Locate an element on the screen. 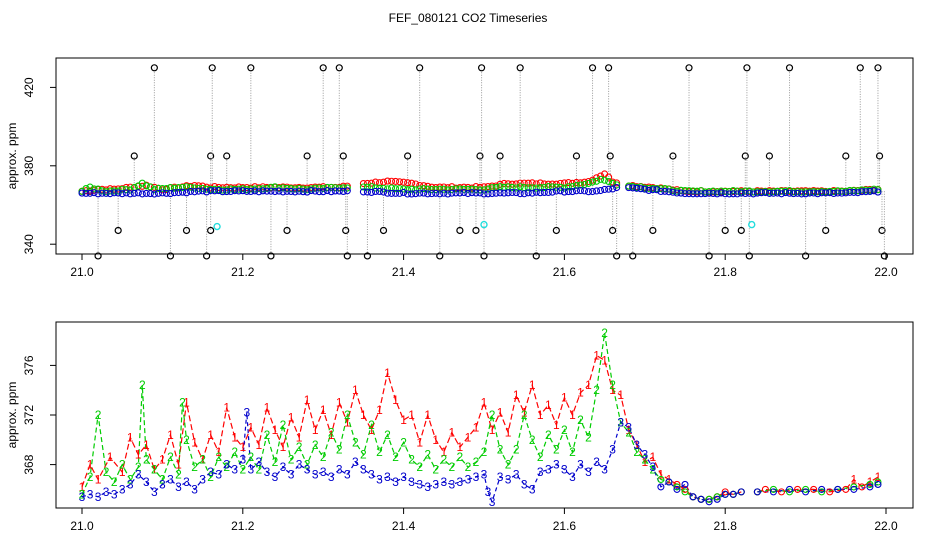  x-tick-label: 21.4 is located at coordinates (404, 526).